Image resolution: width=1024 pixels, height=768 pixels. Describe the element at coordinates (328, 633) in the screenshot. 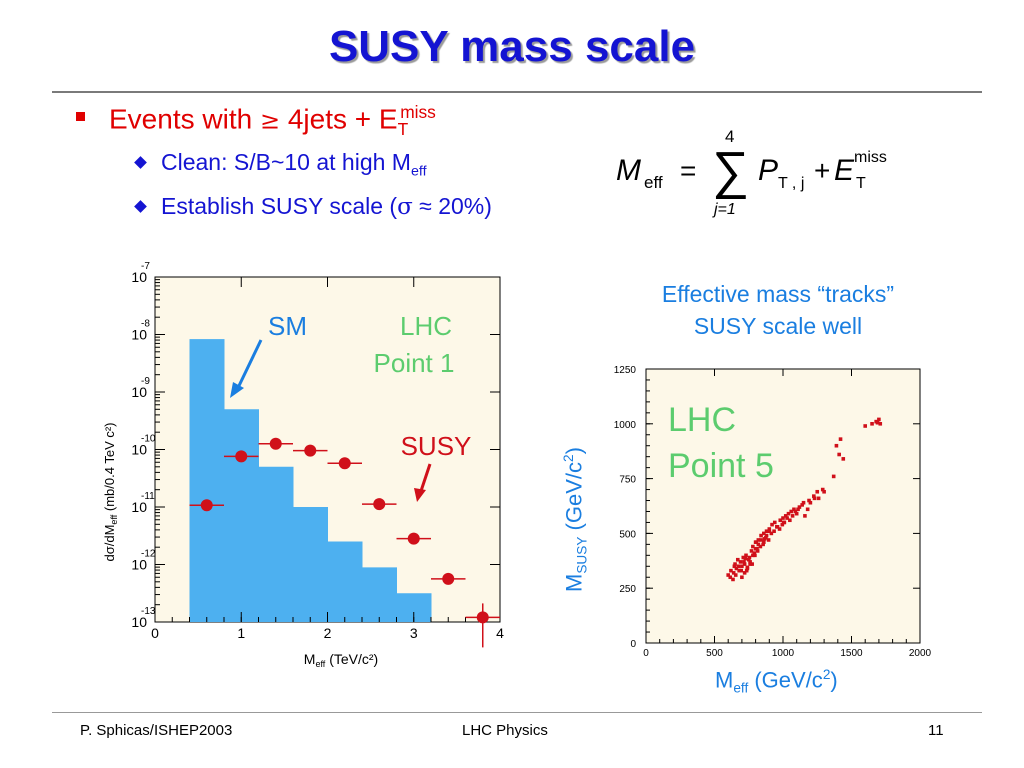

I see `x-tick-label: 2` at that location.